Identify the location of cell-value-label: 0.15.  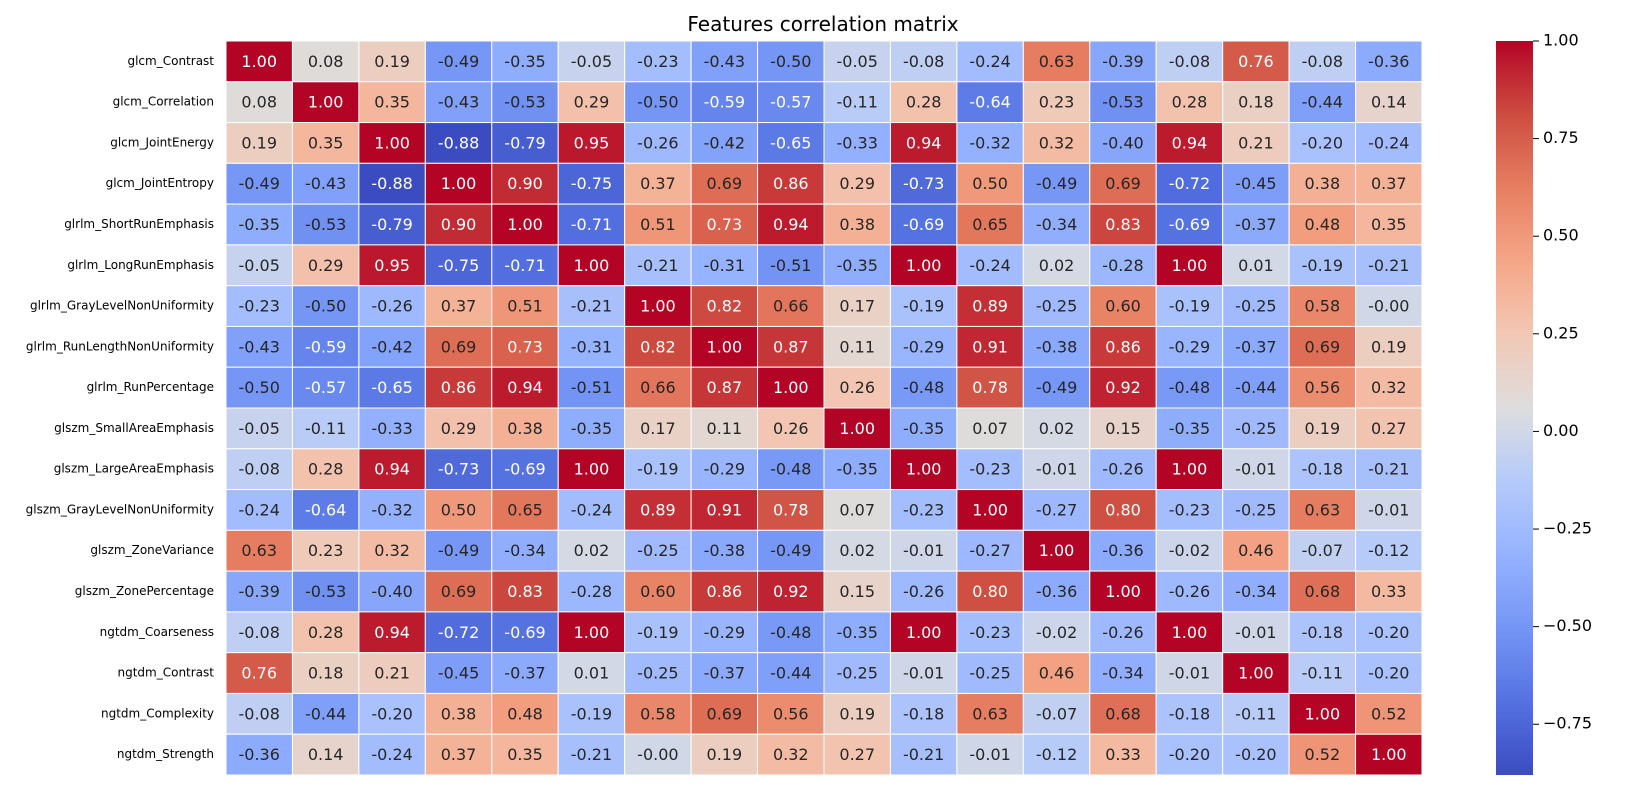
(1123, 428).